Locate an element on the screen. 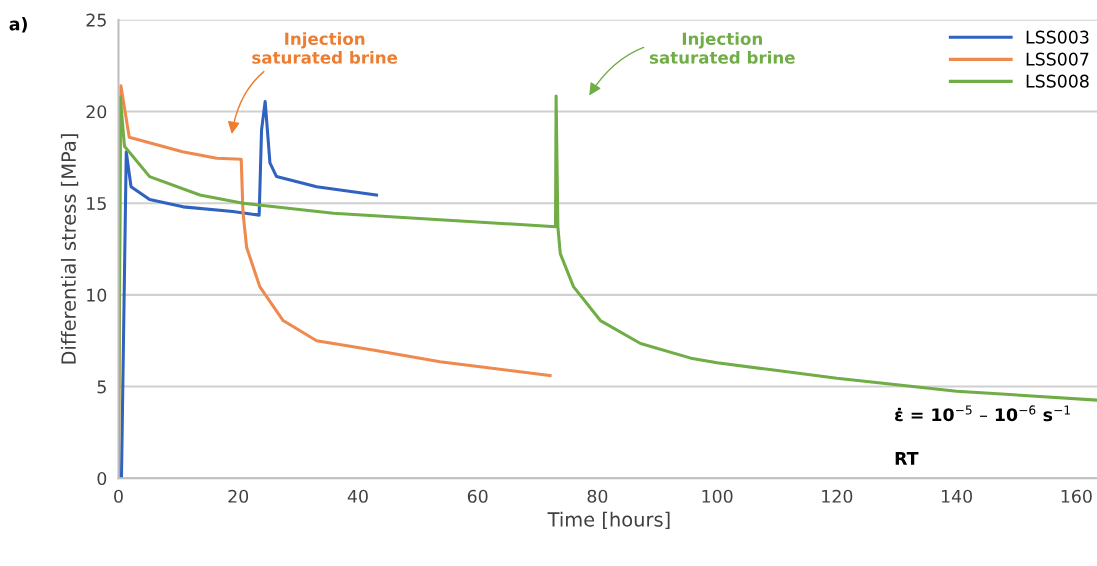 This screenshot has width=1097, height=566. x-tick-label: 140 is located at coordinates (957, 496).